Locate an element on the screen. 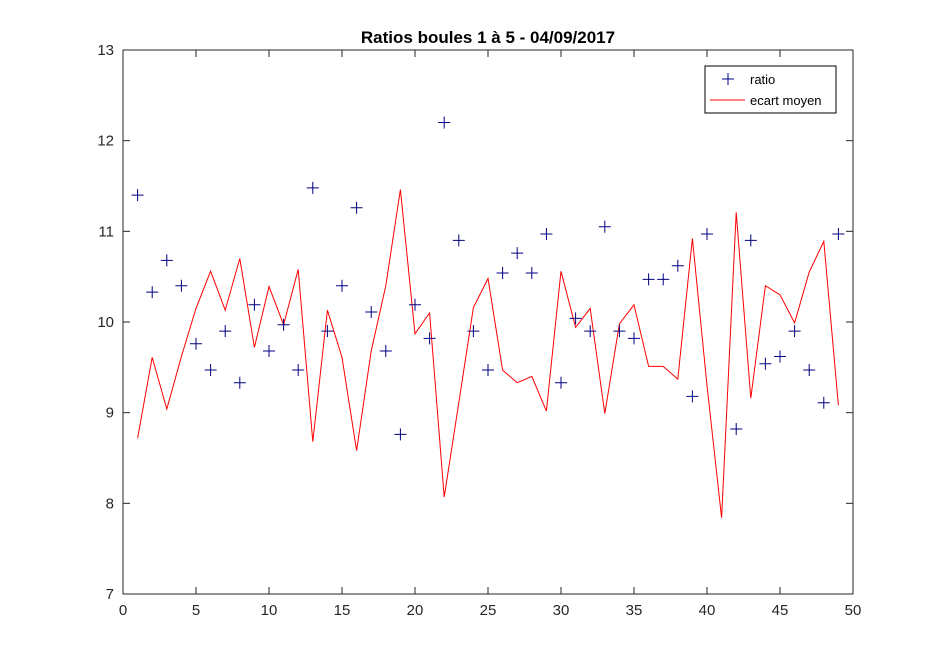 The width and height of the screenshot is (945, 667). x-tick-label: 20 is located at coordinates (415, 610).